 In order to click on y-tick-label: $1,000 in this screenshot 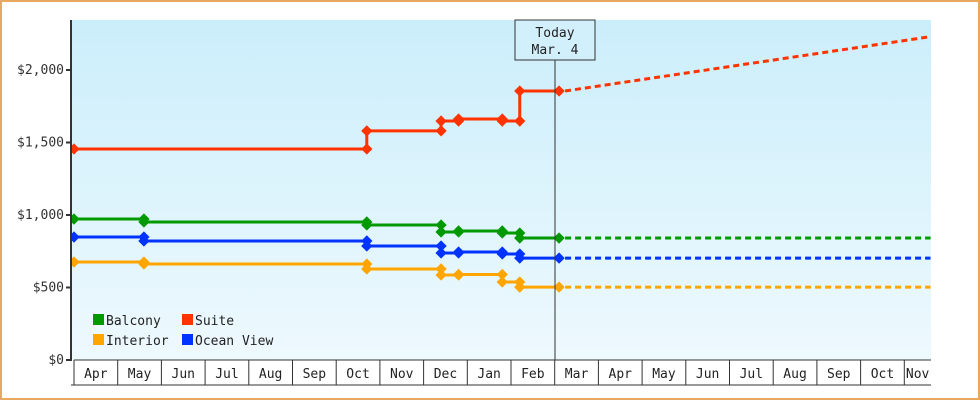, I will do `click(40, 215)`.